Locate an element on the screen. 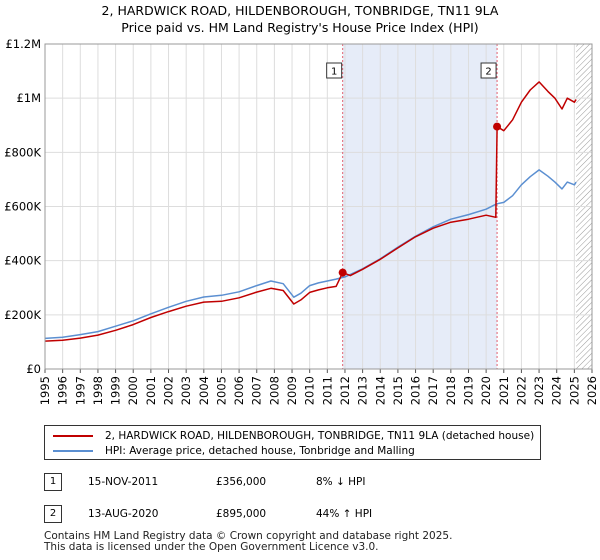  legend-swatch-hpi is located at coordinates (73, 451).